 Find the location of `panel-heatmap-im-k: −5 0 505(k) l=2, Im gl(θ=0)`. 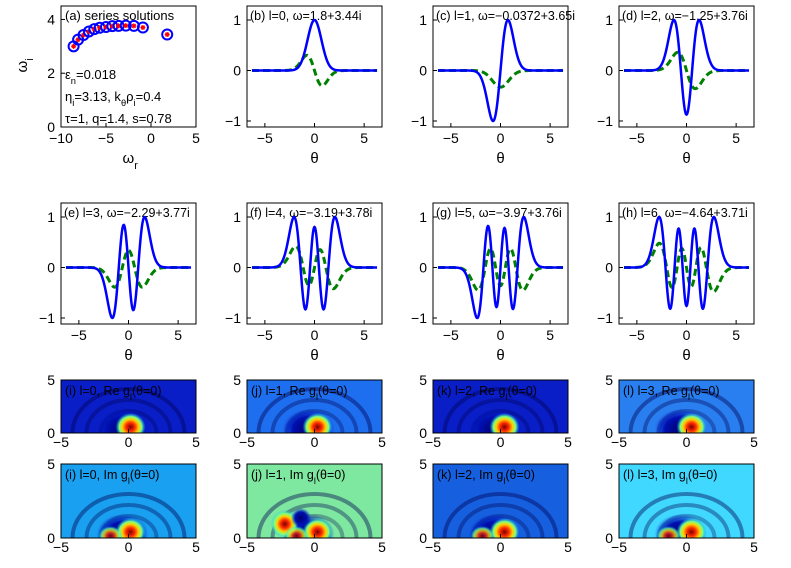

panel-heatmap-im-k: −5 0 505(k) l=2, Im gl(θ=0) is located at coordinates (495, 505).